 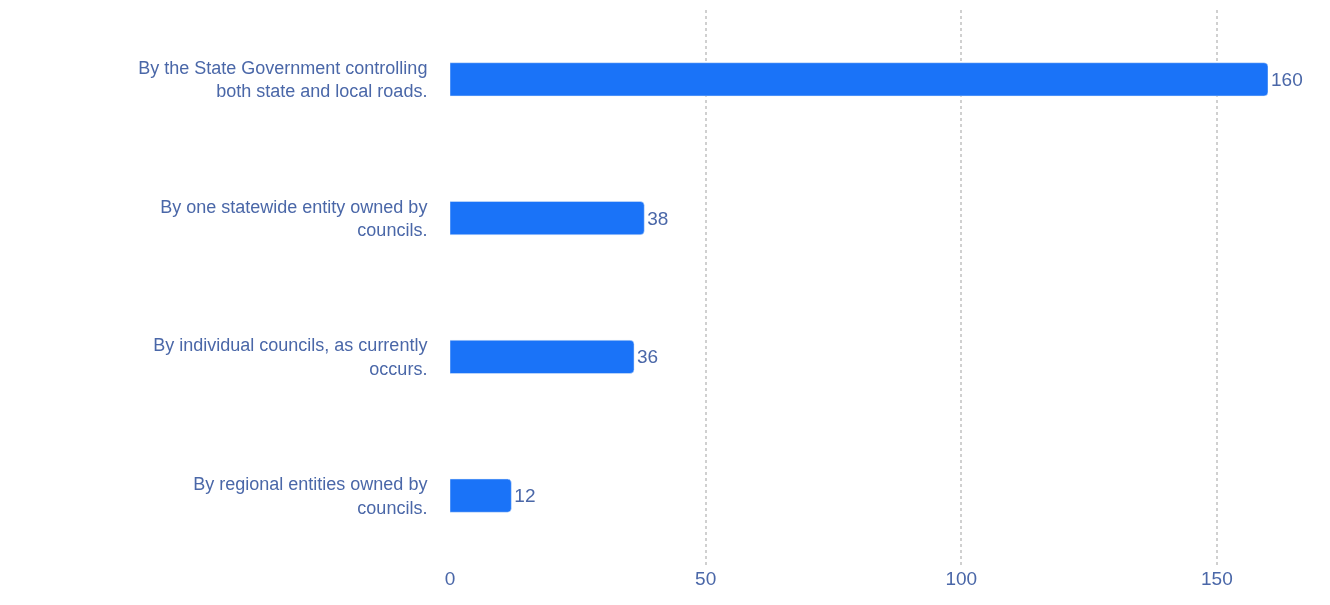 I want to click on x-tick-label: 150, so click(x=1217, y=578).